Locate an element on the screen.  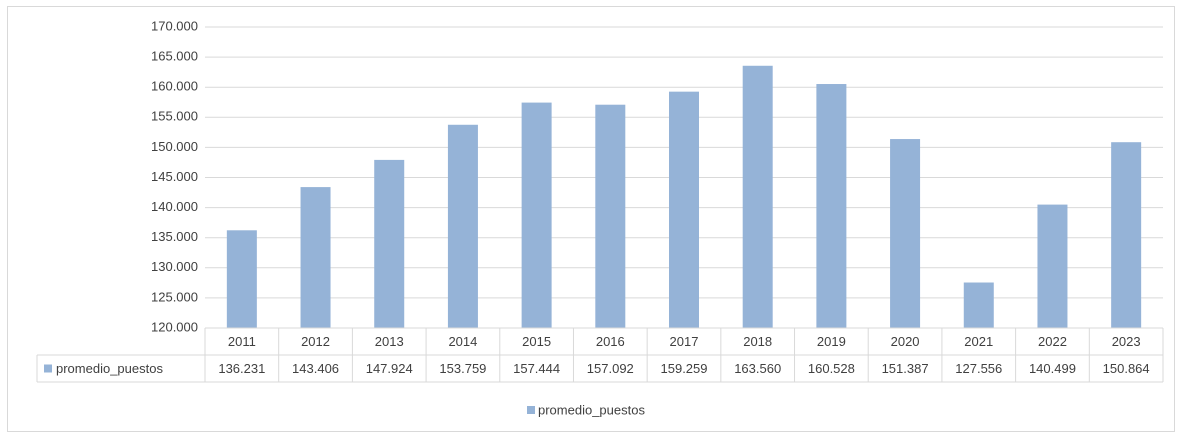
table-value: 140.499 is located at coordinates (1052, 368).